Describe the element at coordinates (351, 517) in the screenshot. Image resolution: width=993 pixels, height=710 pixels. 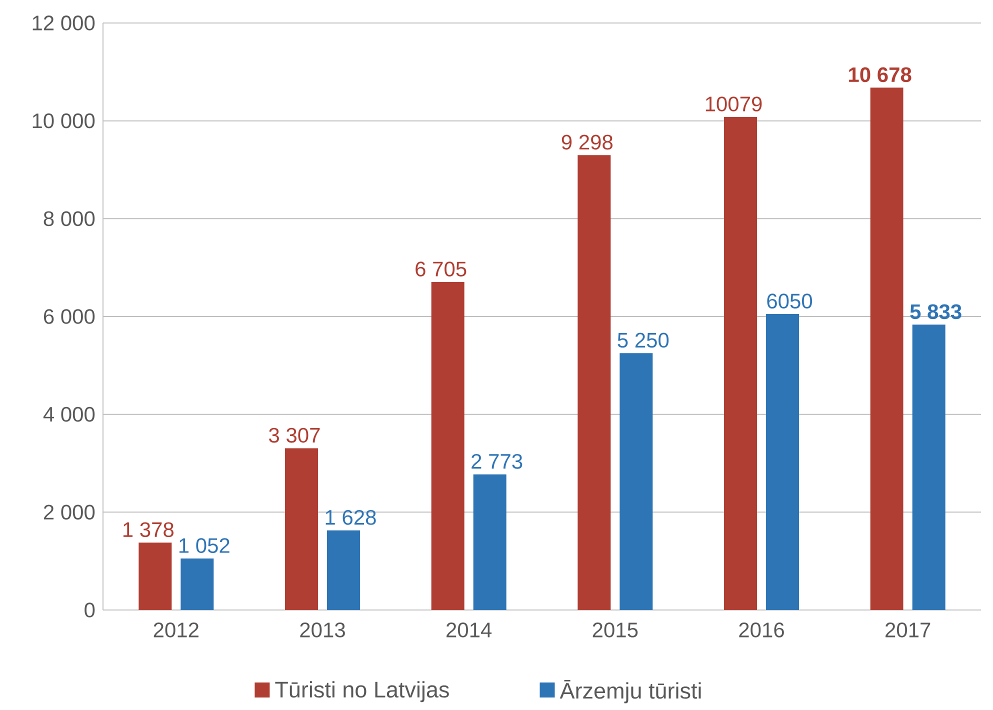
I see `data-label: 1 628` at that location.